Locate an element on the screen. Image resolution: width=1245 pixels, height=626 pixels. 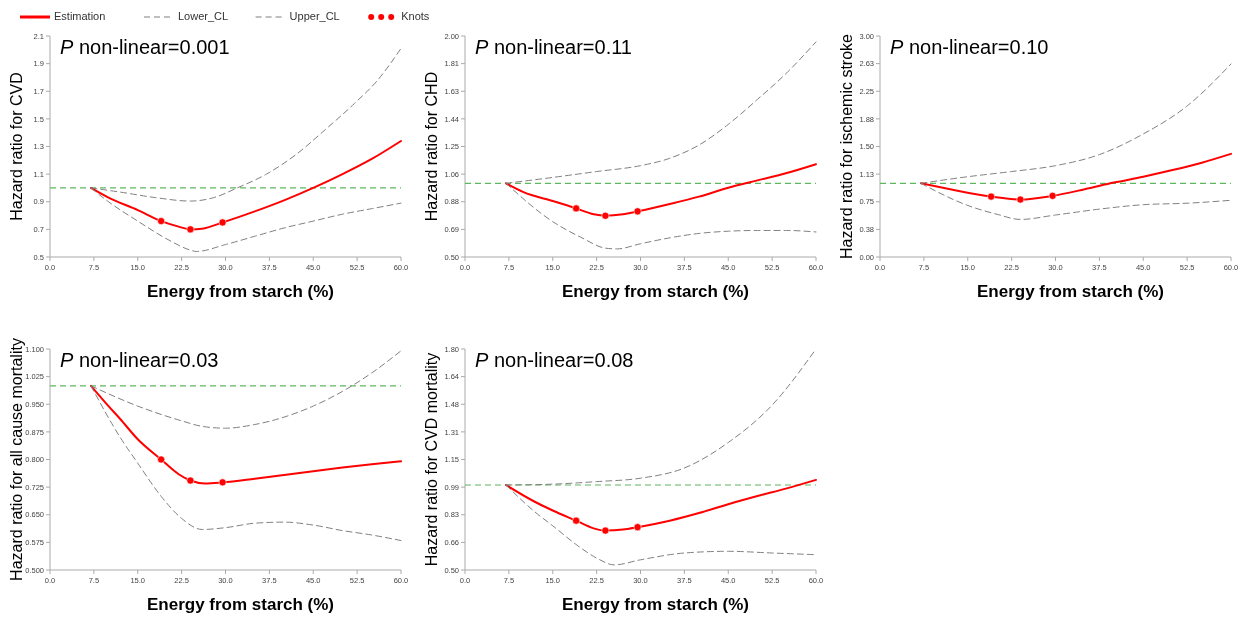
annotation: P non-linear=0.03 is located at coordinates (139, 360).